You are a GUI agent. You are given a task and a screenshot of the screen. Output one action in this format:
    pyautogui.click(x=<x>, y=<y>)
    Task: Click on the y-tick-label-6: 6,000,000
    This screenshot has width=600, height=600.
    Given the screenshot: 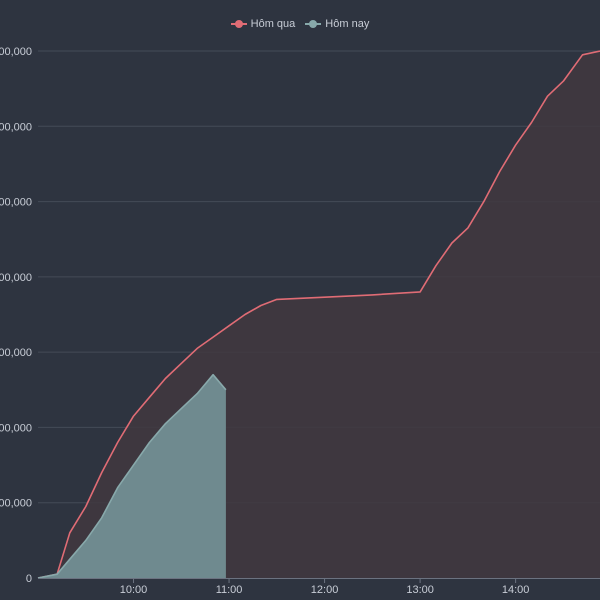 What is the action you would take?
    pyautogui.click(x=16, y=127)
    